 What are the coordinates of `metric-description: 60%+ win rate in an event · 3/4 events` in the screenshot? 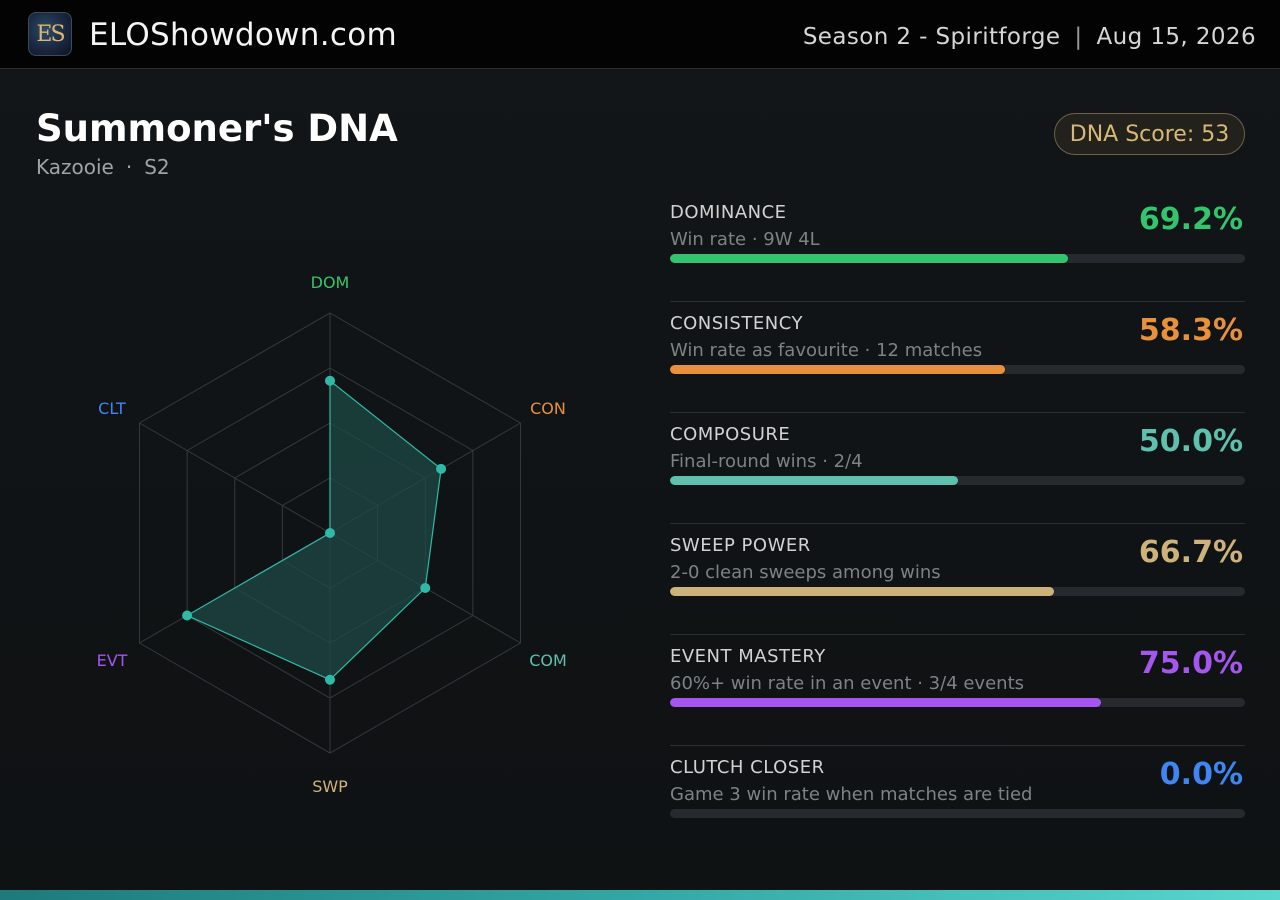 It's located at (847, 683).